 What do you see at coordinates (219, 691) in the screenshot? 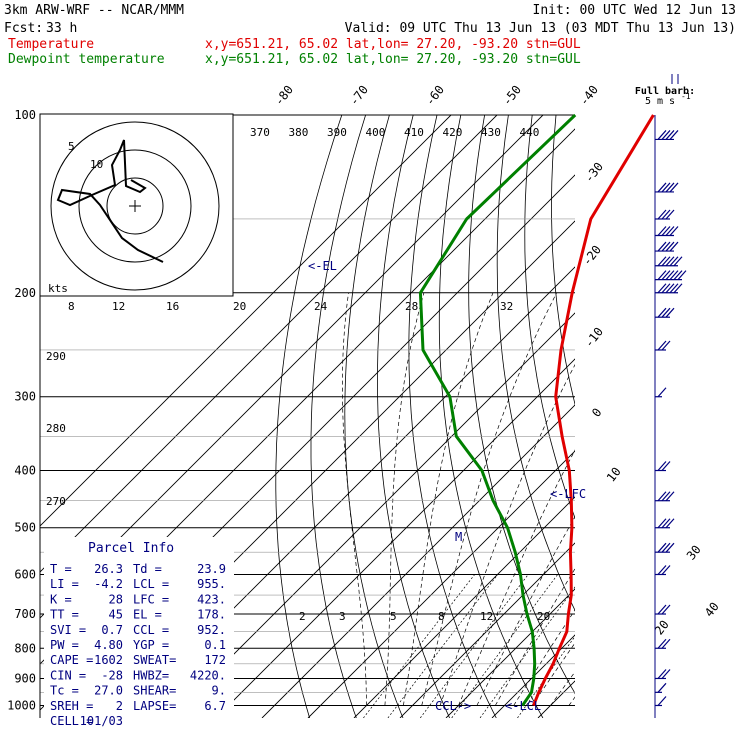
I see `parcel-info-value: 9.` at bounding box center [219, 691].